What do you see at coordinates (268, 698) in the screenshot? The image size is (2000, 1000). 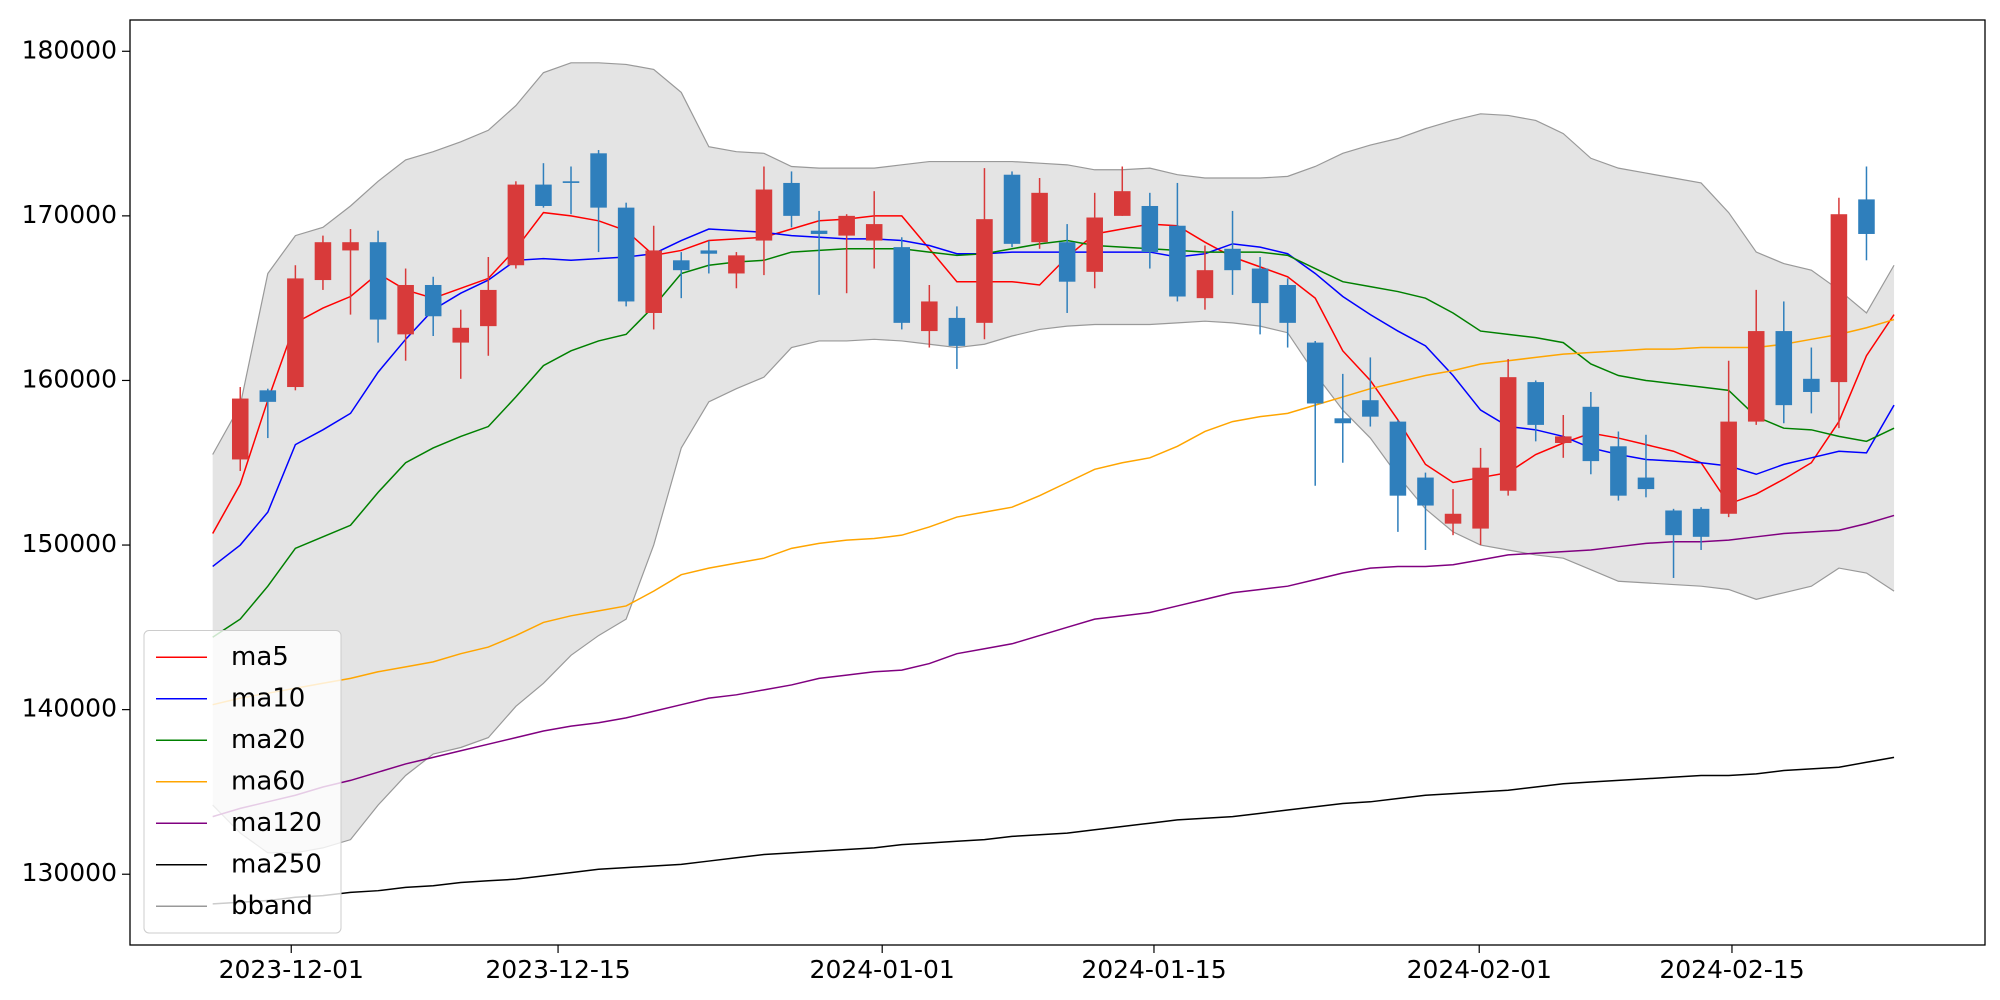 I see `legend-label: ma10` at bounding box center [268, 698].